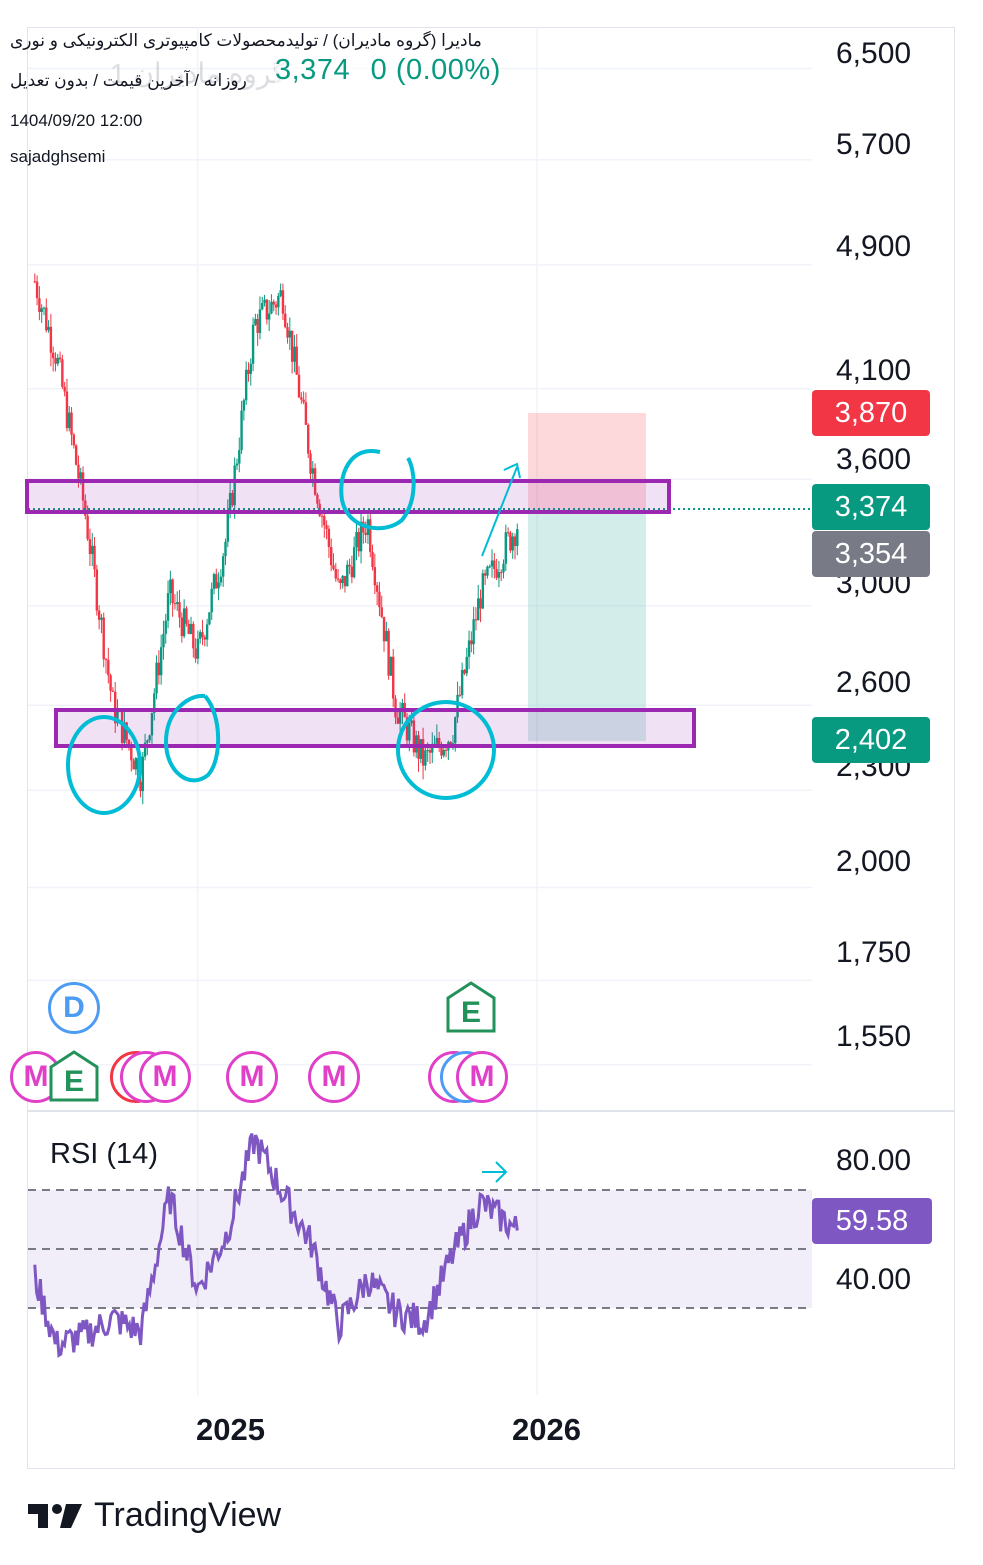 This screenshot has height=1565, width=983. Describe the element at coordinates (871, 554) in the screenshot. I see `reference-price-tag: 3,354` at that location.